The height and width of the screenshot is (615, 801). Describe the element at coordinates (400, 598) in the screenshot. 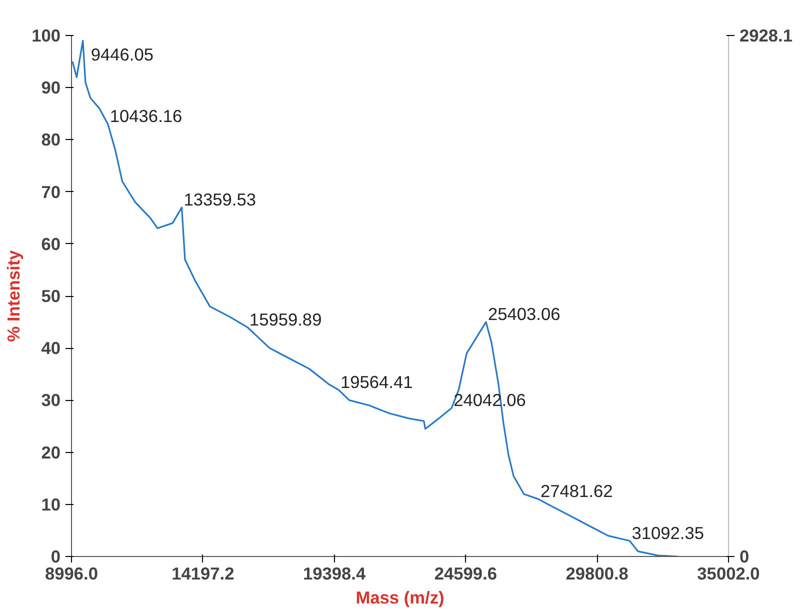

I see `x-axis-title: Mass (m/z)` at that location.